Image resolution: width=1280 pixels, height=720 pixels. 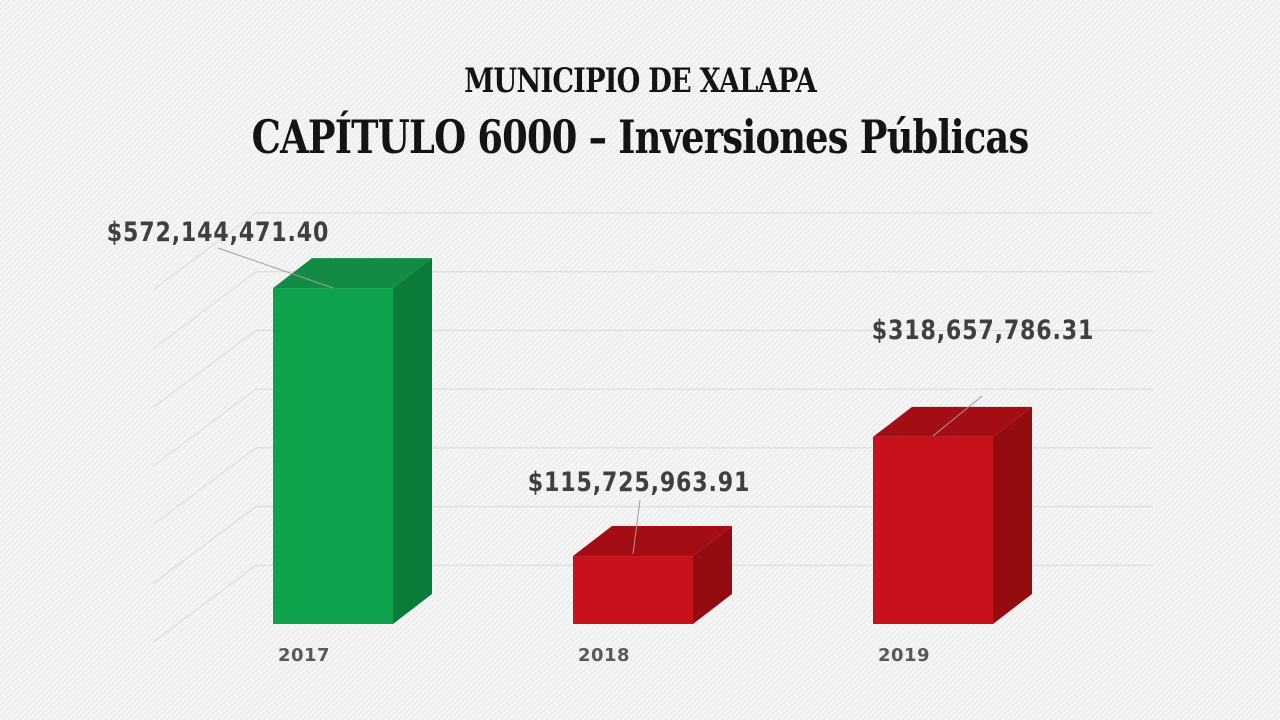 What do you see at coordinates (604, 655) in the screenshot?
I see `axis-label-2018: 2018` at bounding box center [604, 655].